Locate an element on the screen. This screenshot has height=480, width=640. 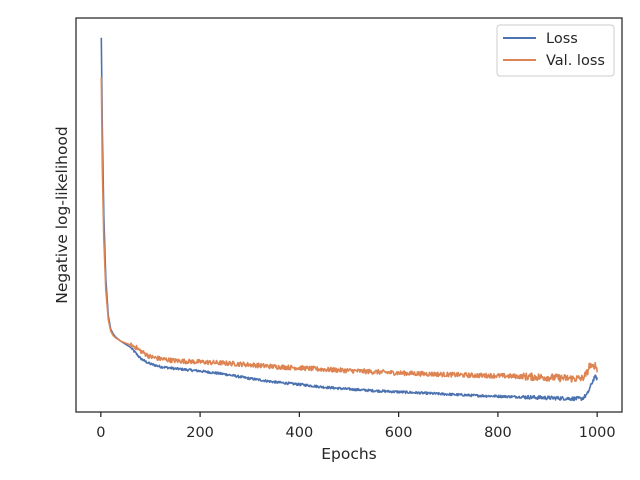
x-tick-label: 400 is located at coordinates (300, 433).